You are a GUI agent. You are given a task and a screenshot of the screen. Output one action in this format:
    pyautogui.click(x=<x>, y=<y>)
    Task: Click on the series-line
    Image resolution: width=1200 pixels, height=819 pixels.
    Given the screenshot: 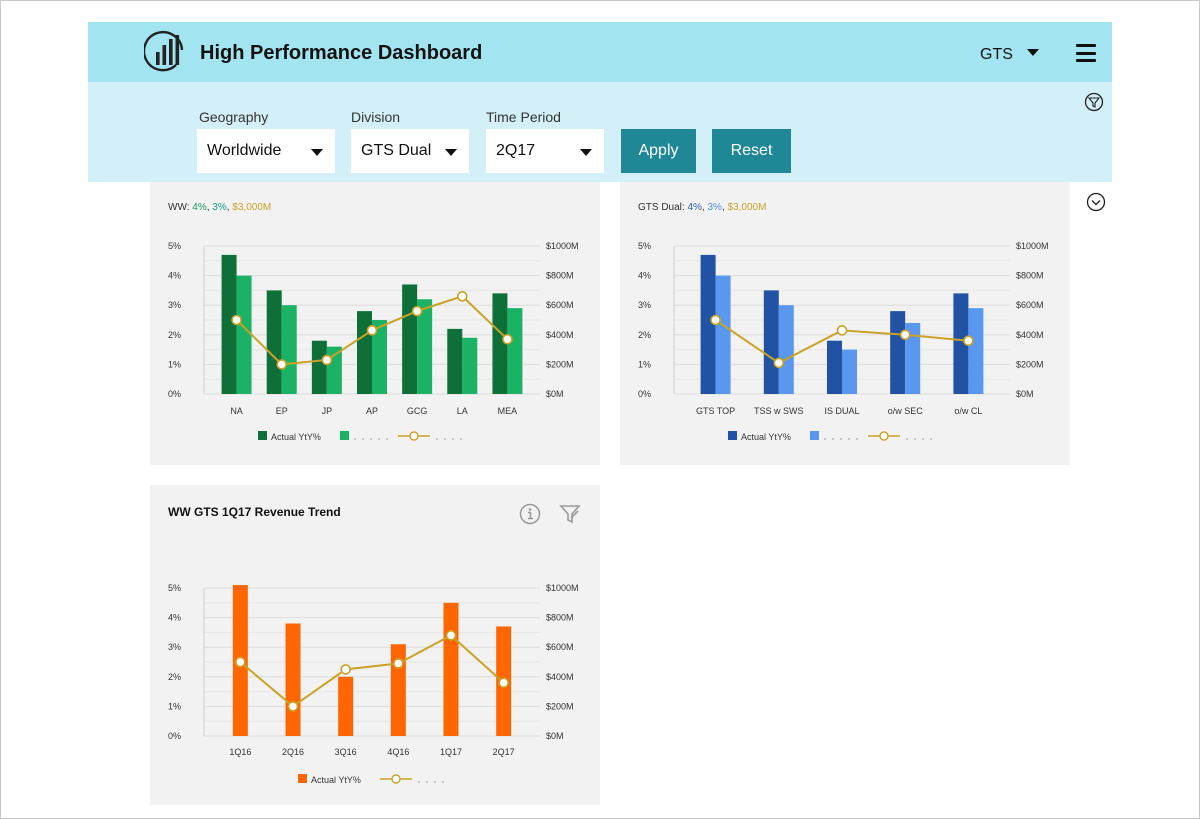 What is the action you would take?
    pyautogui.click(x=372, y=671)
    